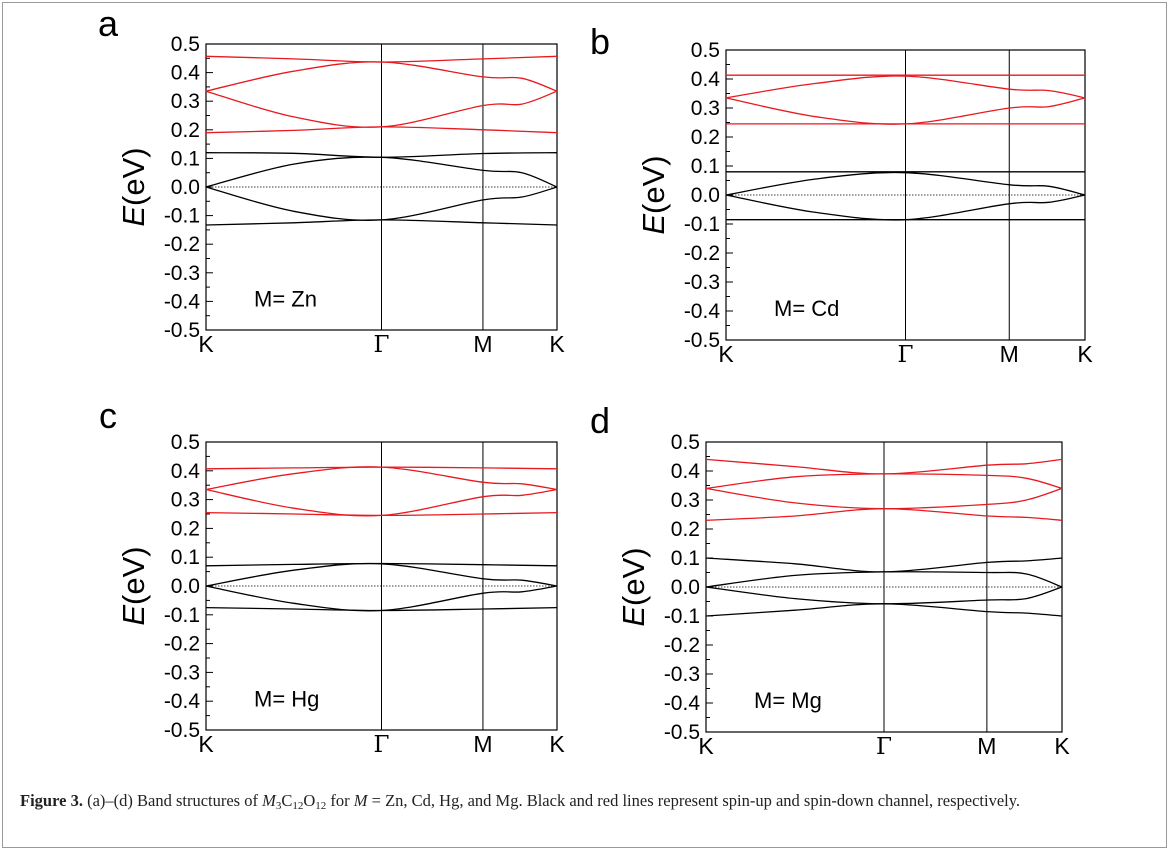 This screenshot has width=1171, height=852. Describe the element at coordinates (182, 672) in the screenshot. I see `y-tick-label-c: -0.3` at that location.